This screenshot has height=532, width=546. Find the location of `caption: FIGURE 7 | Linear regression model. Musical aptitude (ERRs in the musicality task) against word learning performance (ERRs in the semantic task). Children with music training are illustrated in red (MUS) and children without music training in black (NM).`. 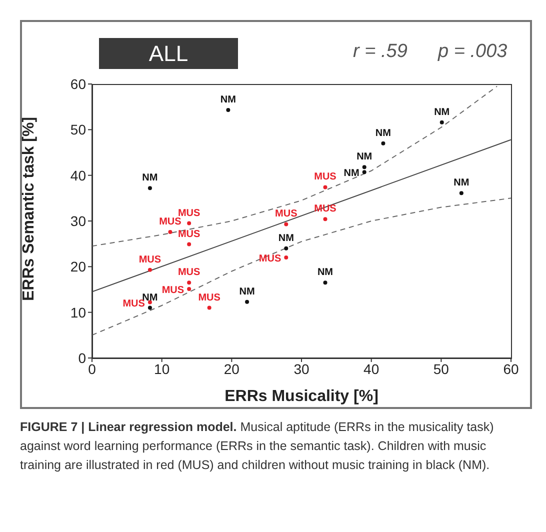

caption: FIGURE 7 | Linear regression model. Musical aptitude (ERRs in the musicality task) against word learning performance (ERRs in the semantic task). Children with music training are illustrated in red (MUS) and children without music training in black (NM). is located at coordinates (257, 446).